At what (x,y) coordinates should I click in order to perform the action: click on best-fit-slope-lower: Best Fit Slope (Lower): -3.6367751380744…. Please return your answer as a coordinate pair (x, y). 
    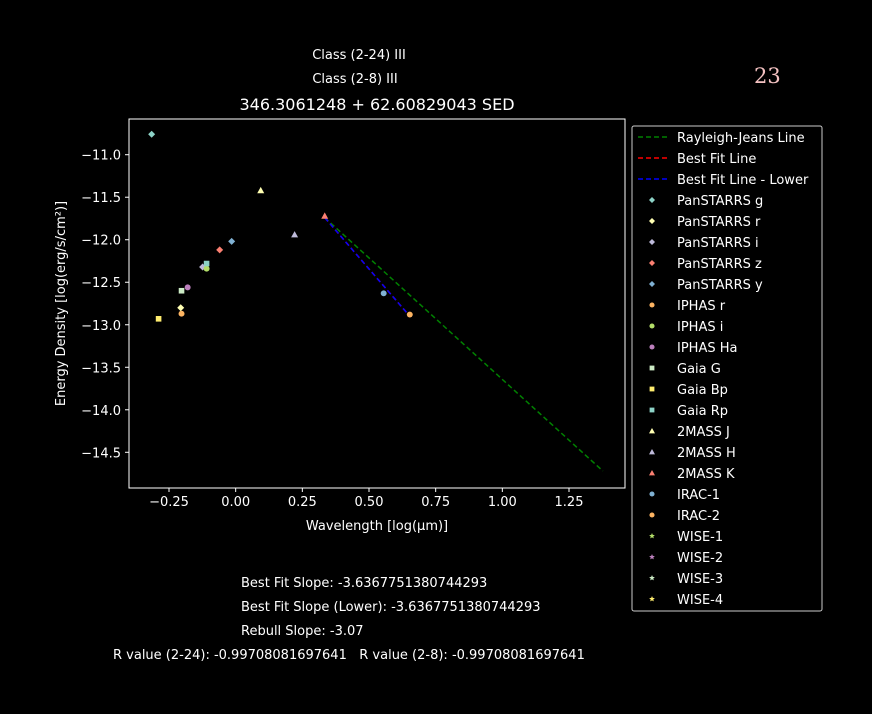
    Looking at the image, I should click on (391, 607).